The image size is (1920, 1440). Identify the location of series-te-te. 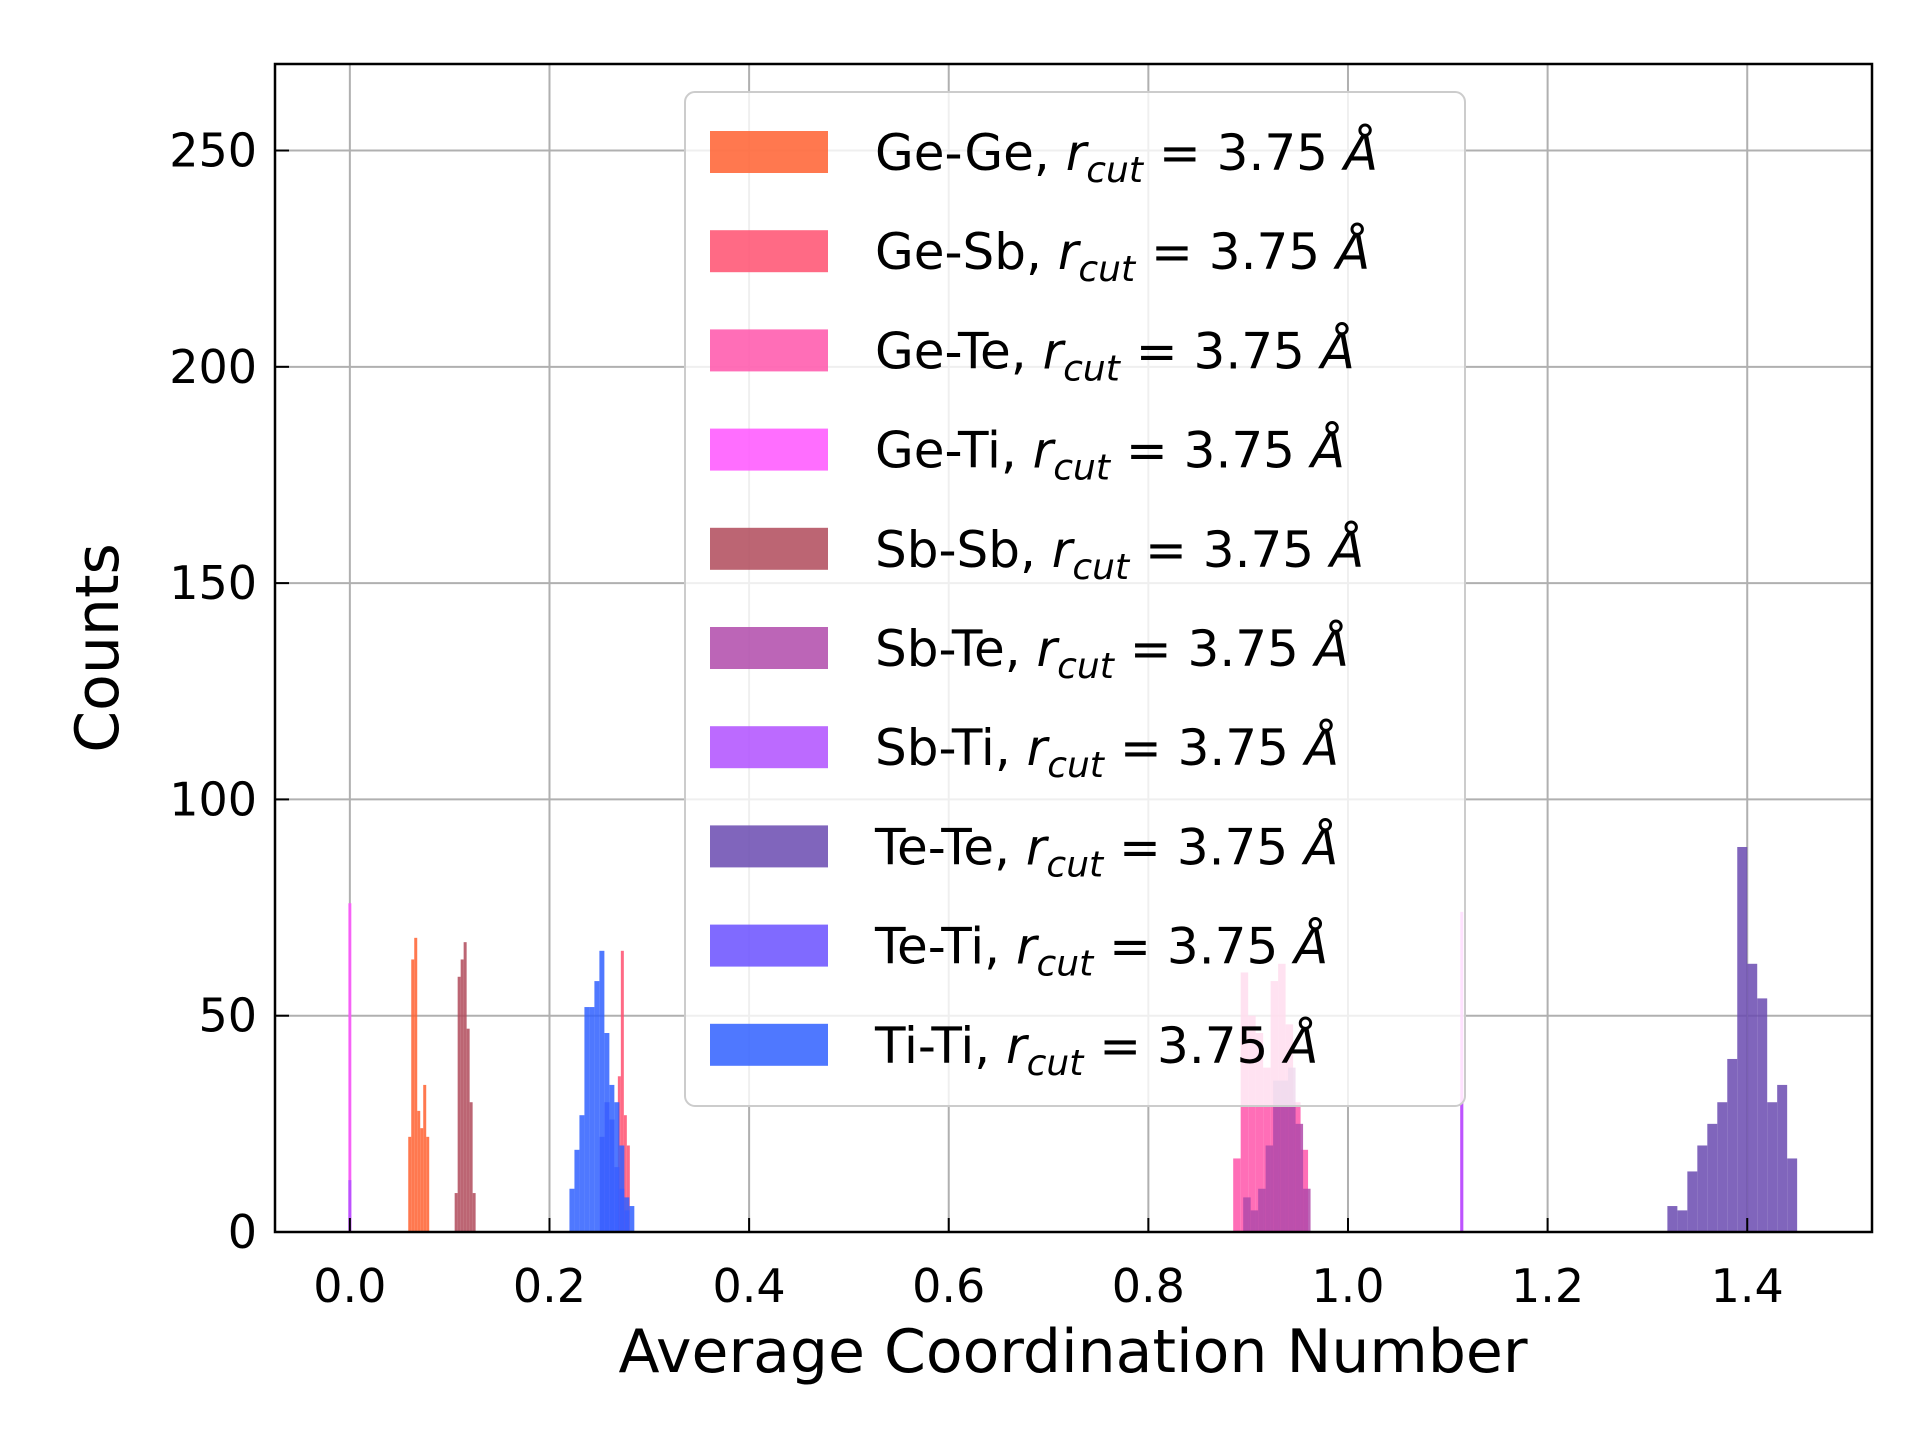
(1732, 1039).